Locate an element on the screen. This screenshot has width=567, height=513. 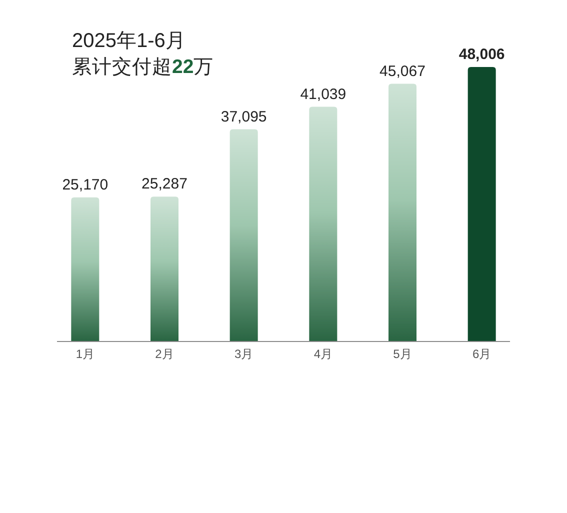
subtitle: 累计交付超22万 is located at coordinates (143, 67).